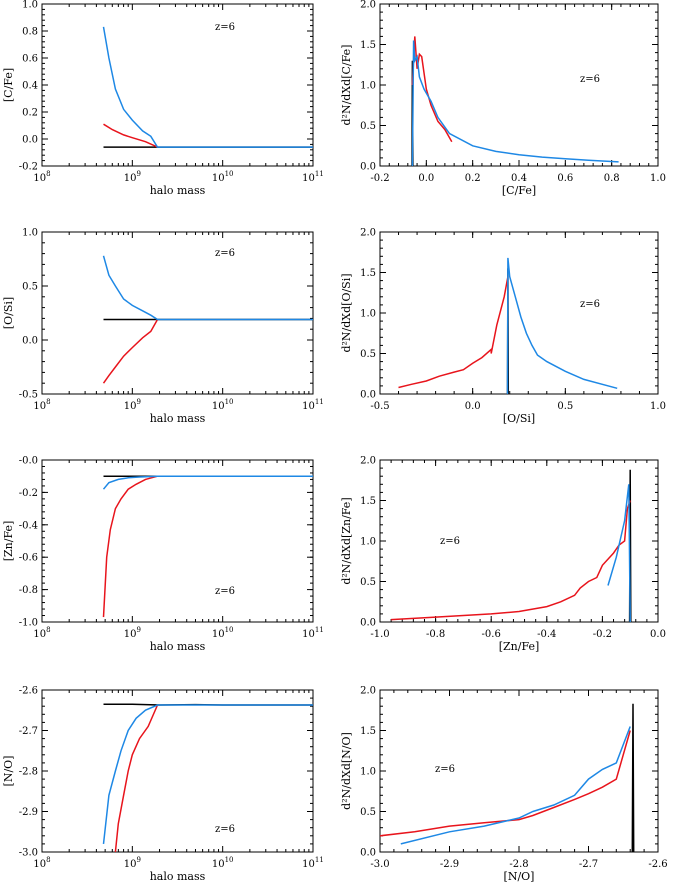 Image resolution: width=675 pixels, height=888 pixels. I want to click on y-tick-label: 0.2, so click(30, 113).